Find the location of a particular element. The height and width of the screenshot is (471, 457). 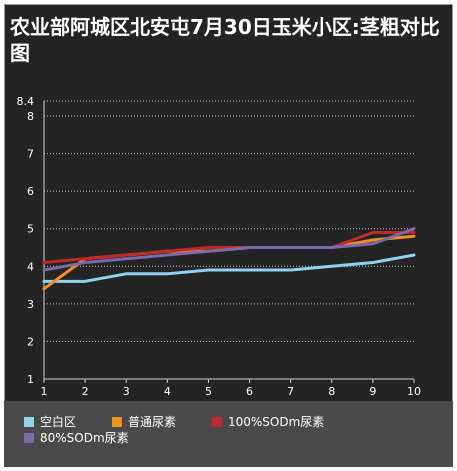

y-tick-label: 3 is located at coordinates (30, 304).